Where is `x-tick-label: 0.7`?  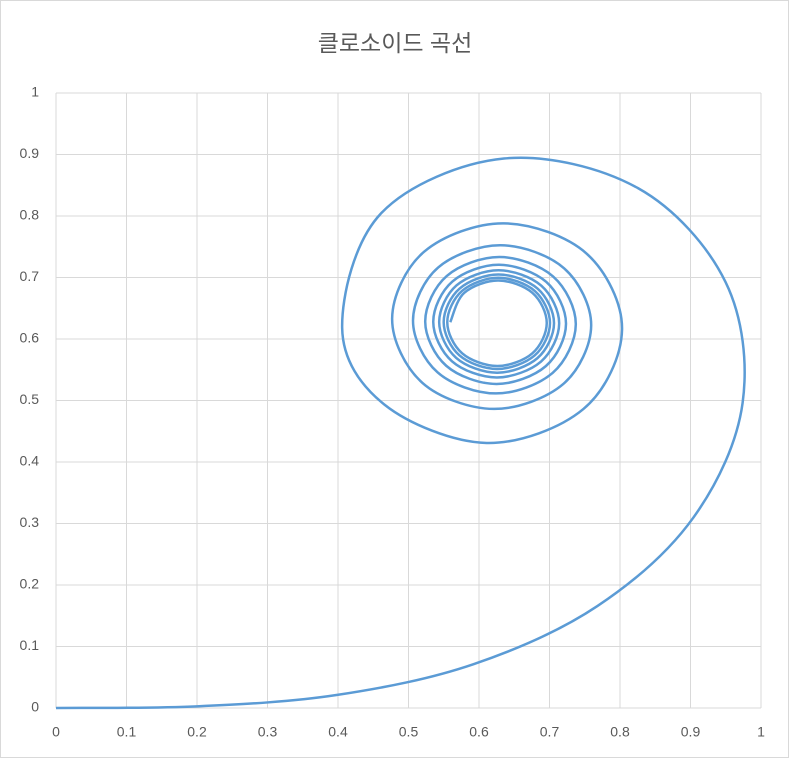 x-tick-label: 0.7 is located at coordinates (550, 732).